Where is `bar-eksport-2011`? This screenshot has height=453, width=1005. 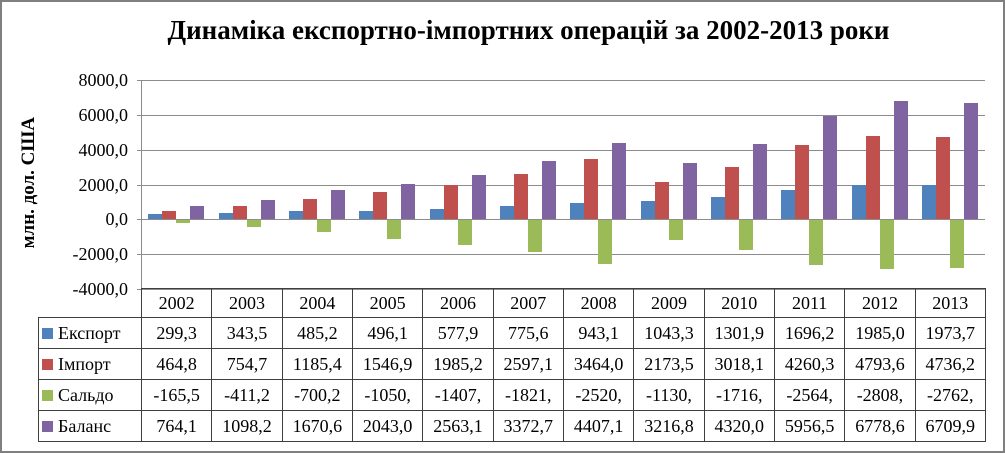
bar-eksport-2011 is located at coordinates (788, 204).